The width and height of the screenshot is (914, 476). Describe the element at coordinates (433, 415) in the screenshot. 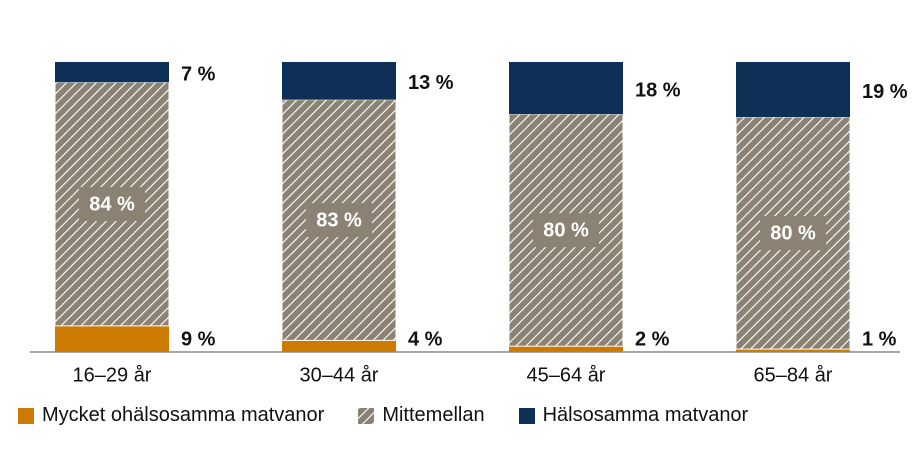

I see `legend-label-intermediate: Mittemellan` at that location.